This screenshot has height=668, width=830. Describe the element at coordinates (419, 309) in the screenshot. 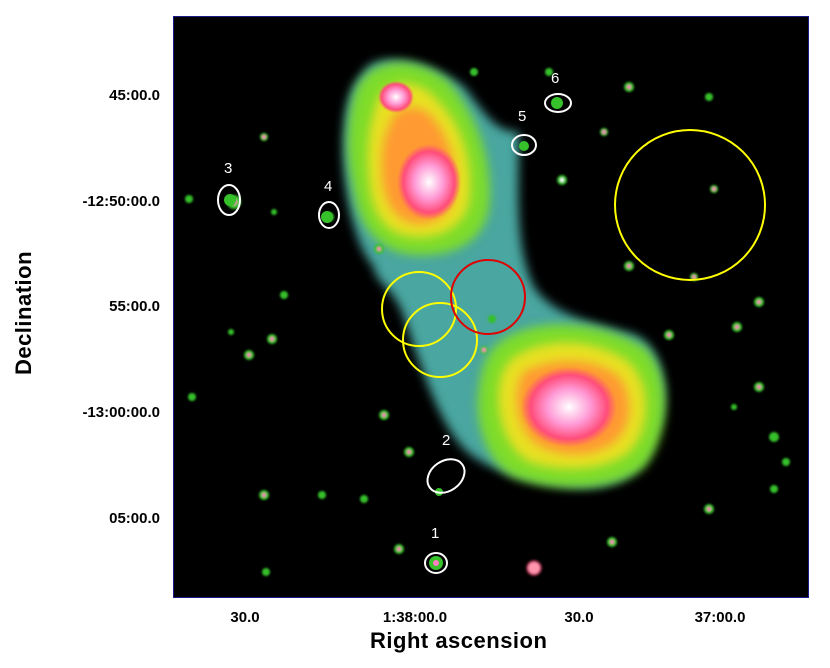

I see `yellow-region-upper-left` at that location.